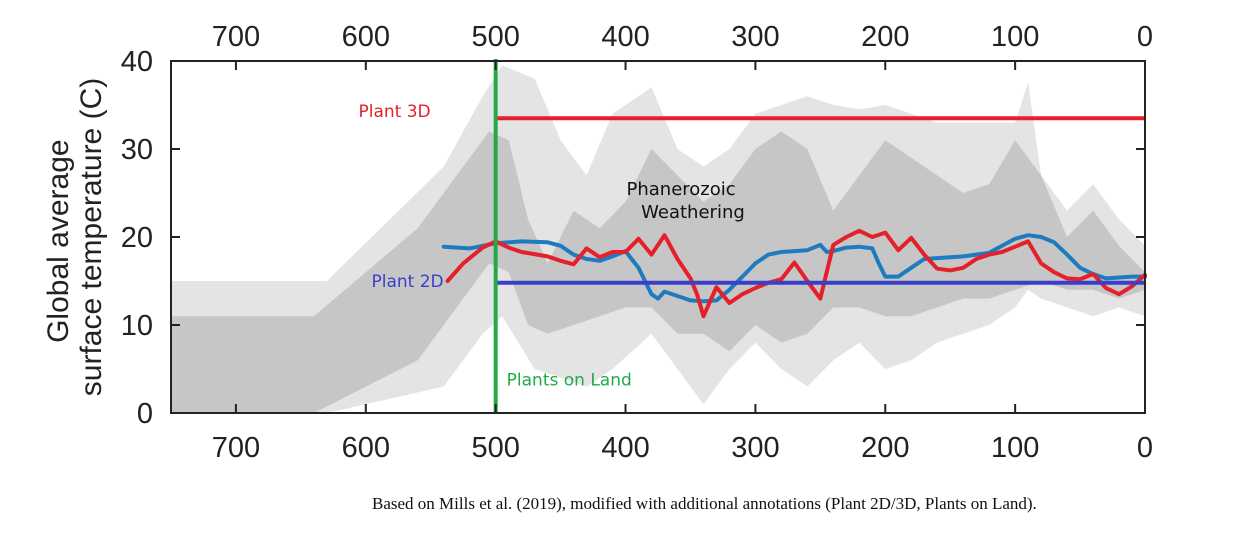 Image resolution: width=1237 pixels, height=546 pixels. Describe the element at coordinates (58, 240) in the screenshot. I see `y-axis-label-line-1: Global average` at that location.